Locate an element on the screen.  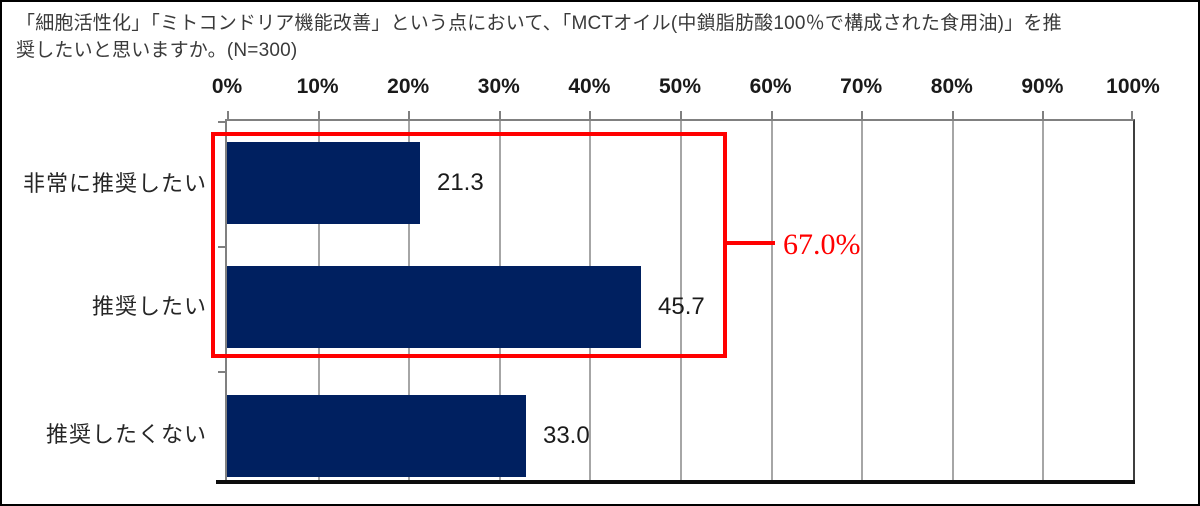
x-axis-tick-label: 40% is located at coordinates (589, 86).